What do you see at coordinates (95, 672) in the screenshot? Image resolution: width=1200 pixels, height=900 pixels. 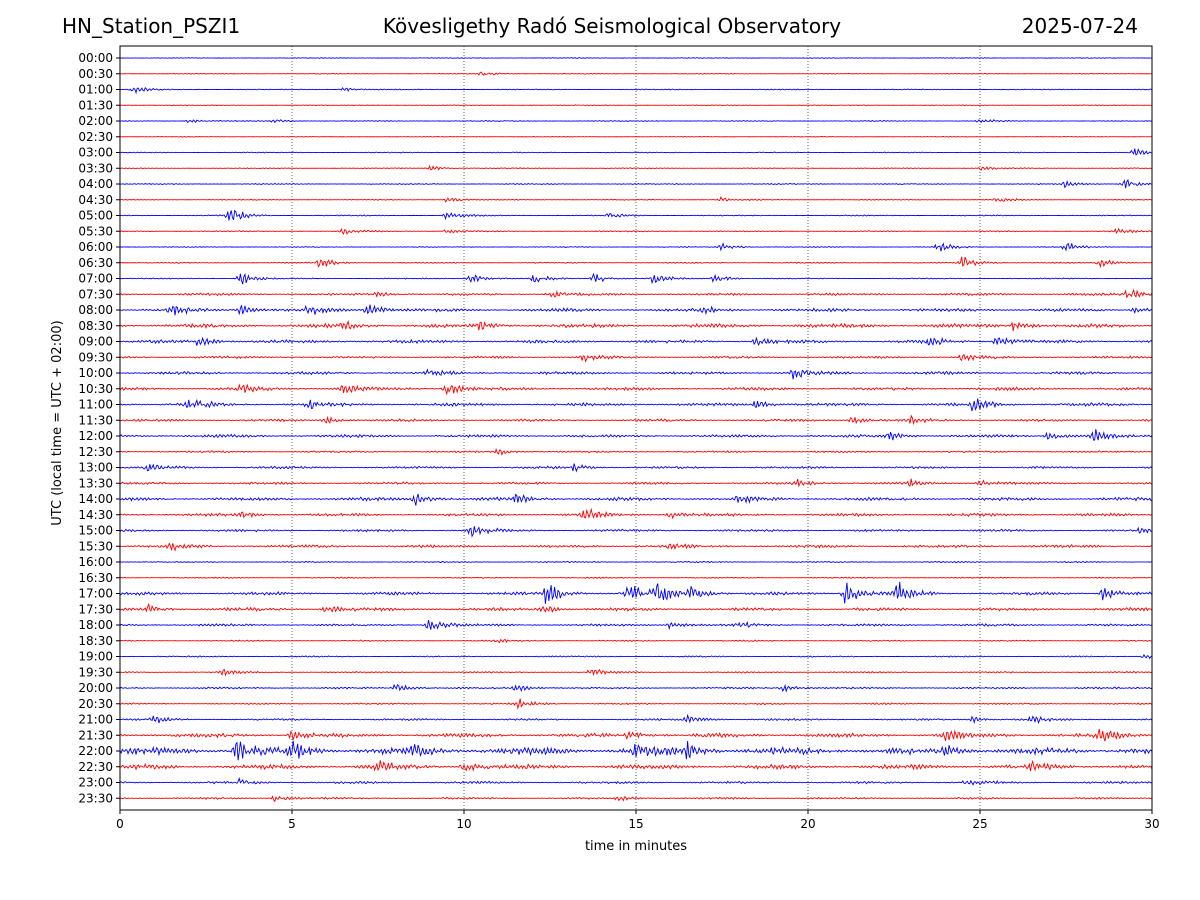 I see `y-tick-label: 19:30` at bounding box center [95, 672].